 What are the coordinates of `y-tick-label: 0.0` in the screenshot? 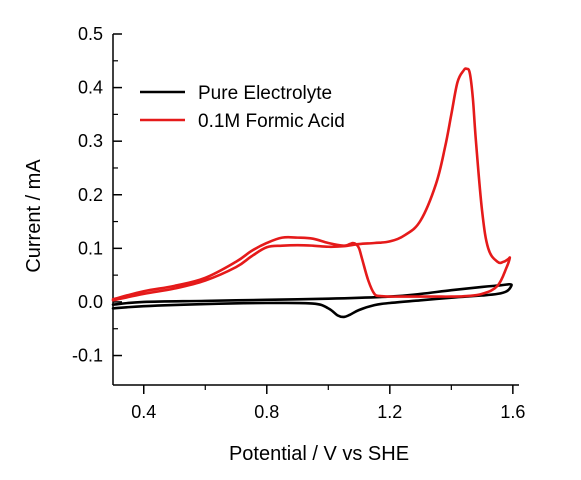 It's located at (90, 302).